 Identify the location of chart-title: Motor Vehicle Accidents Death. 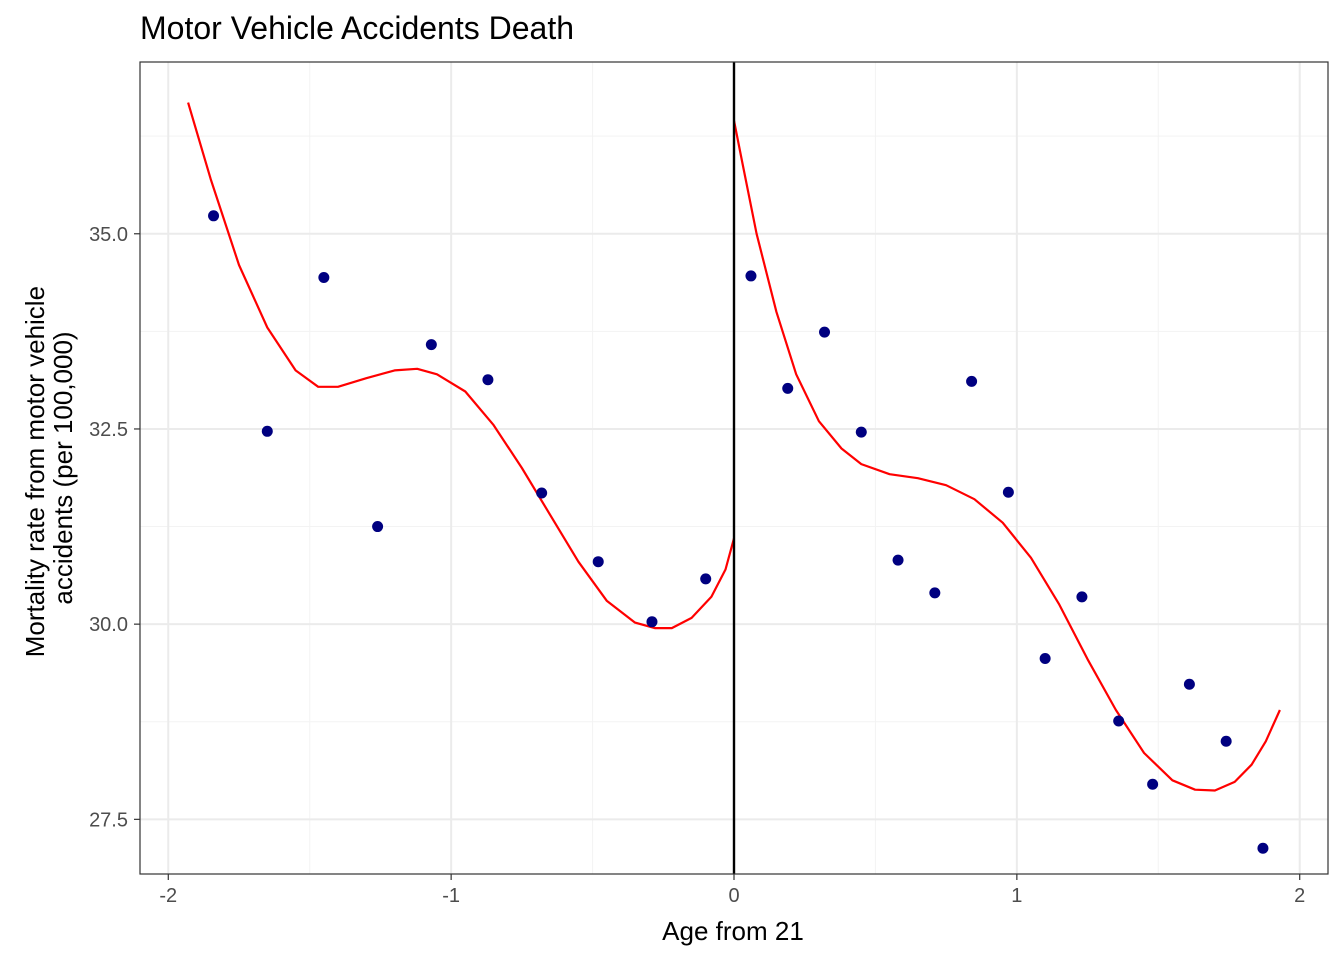
(357, 28).